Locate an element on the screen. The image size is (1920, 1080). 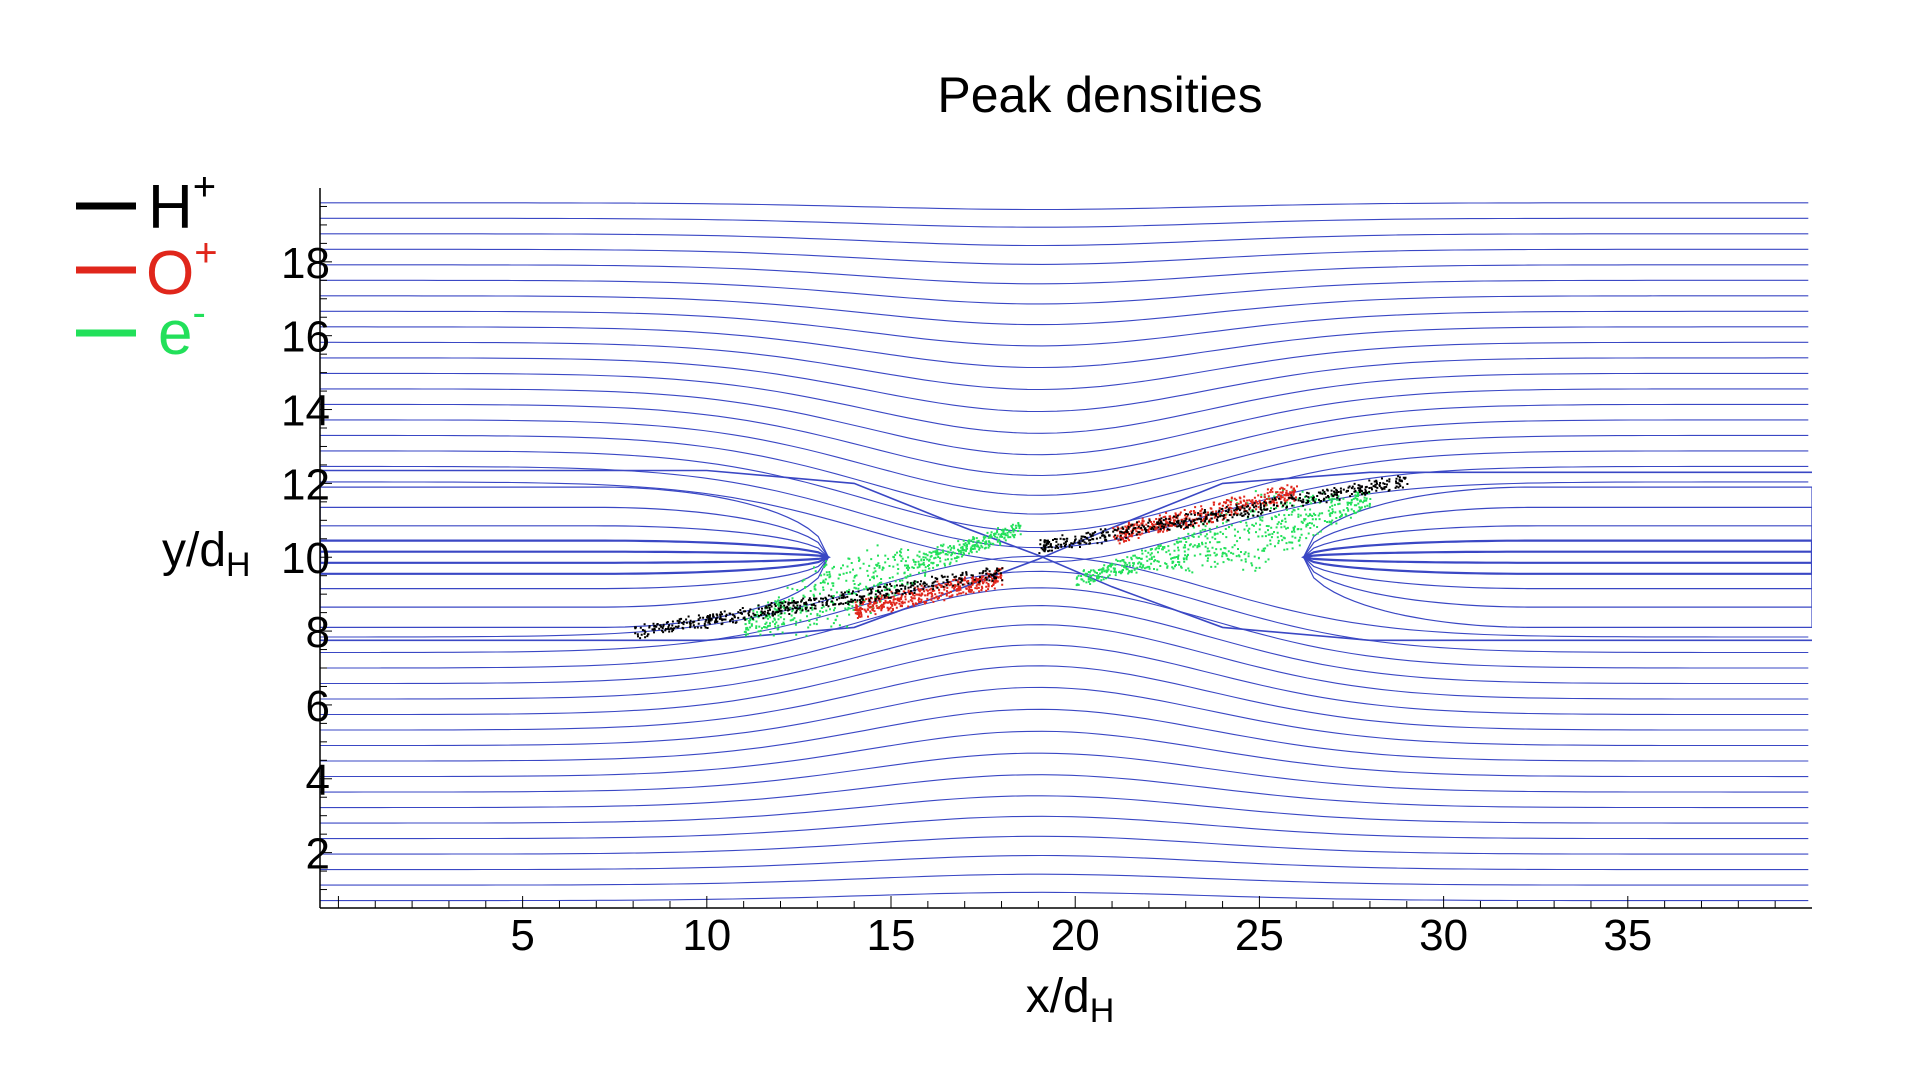
legend-label-h: H+ is located at coordinates (182, 203).